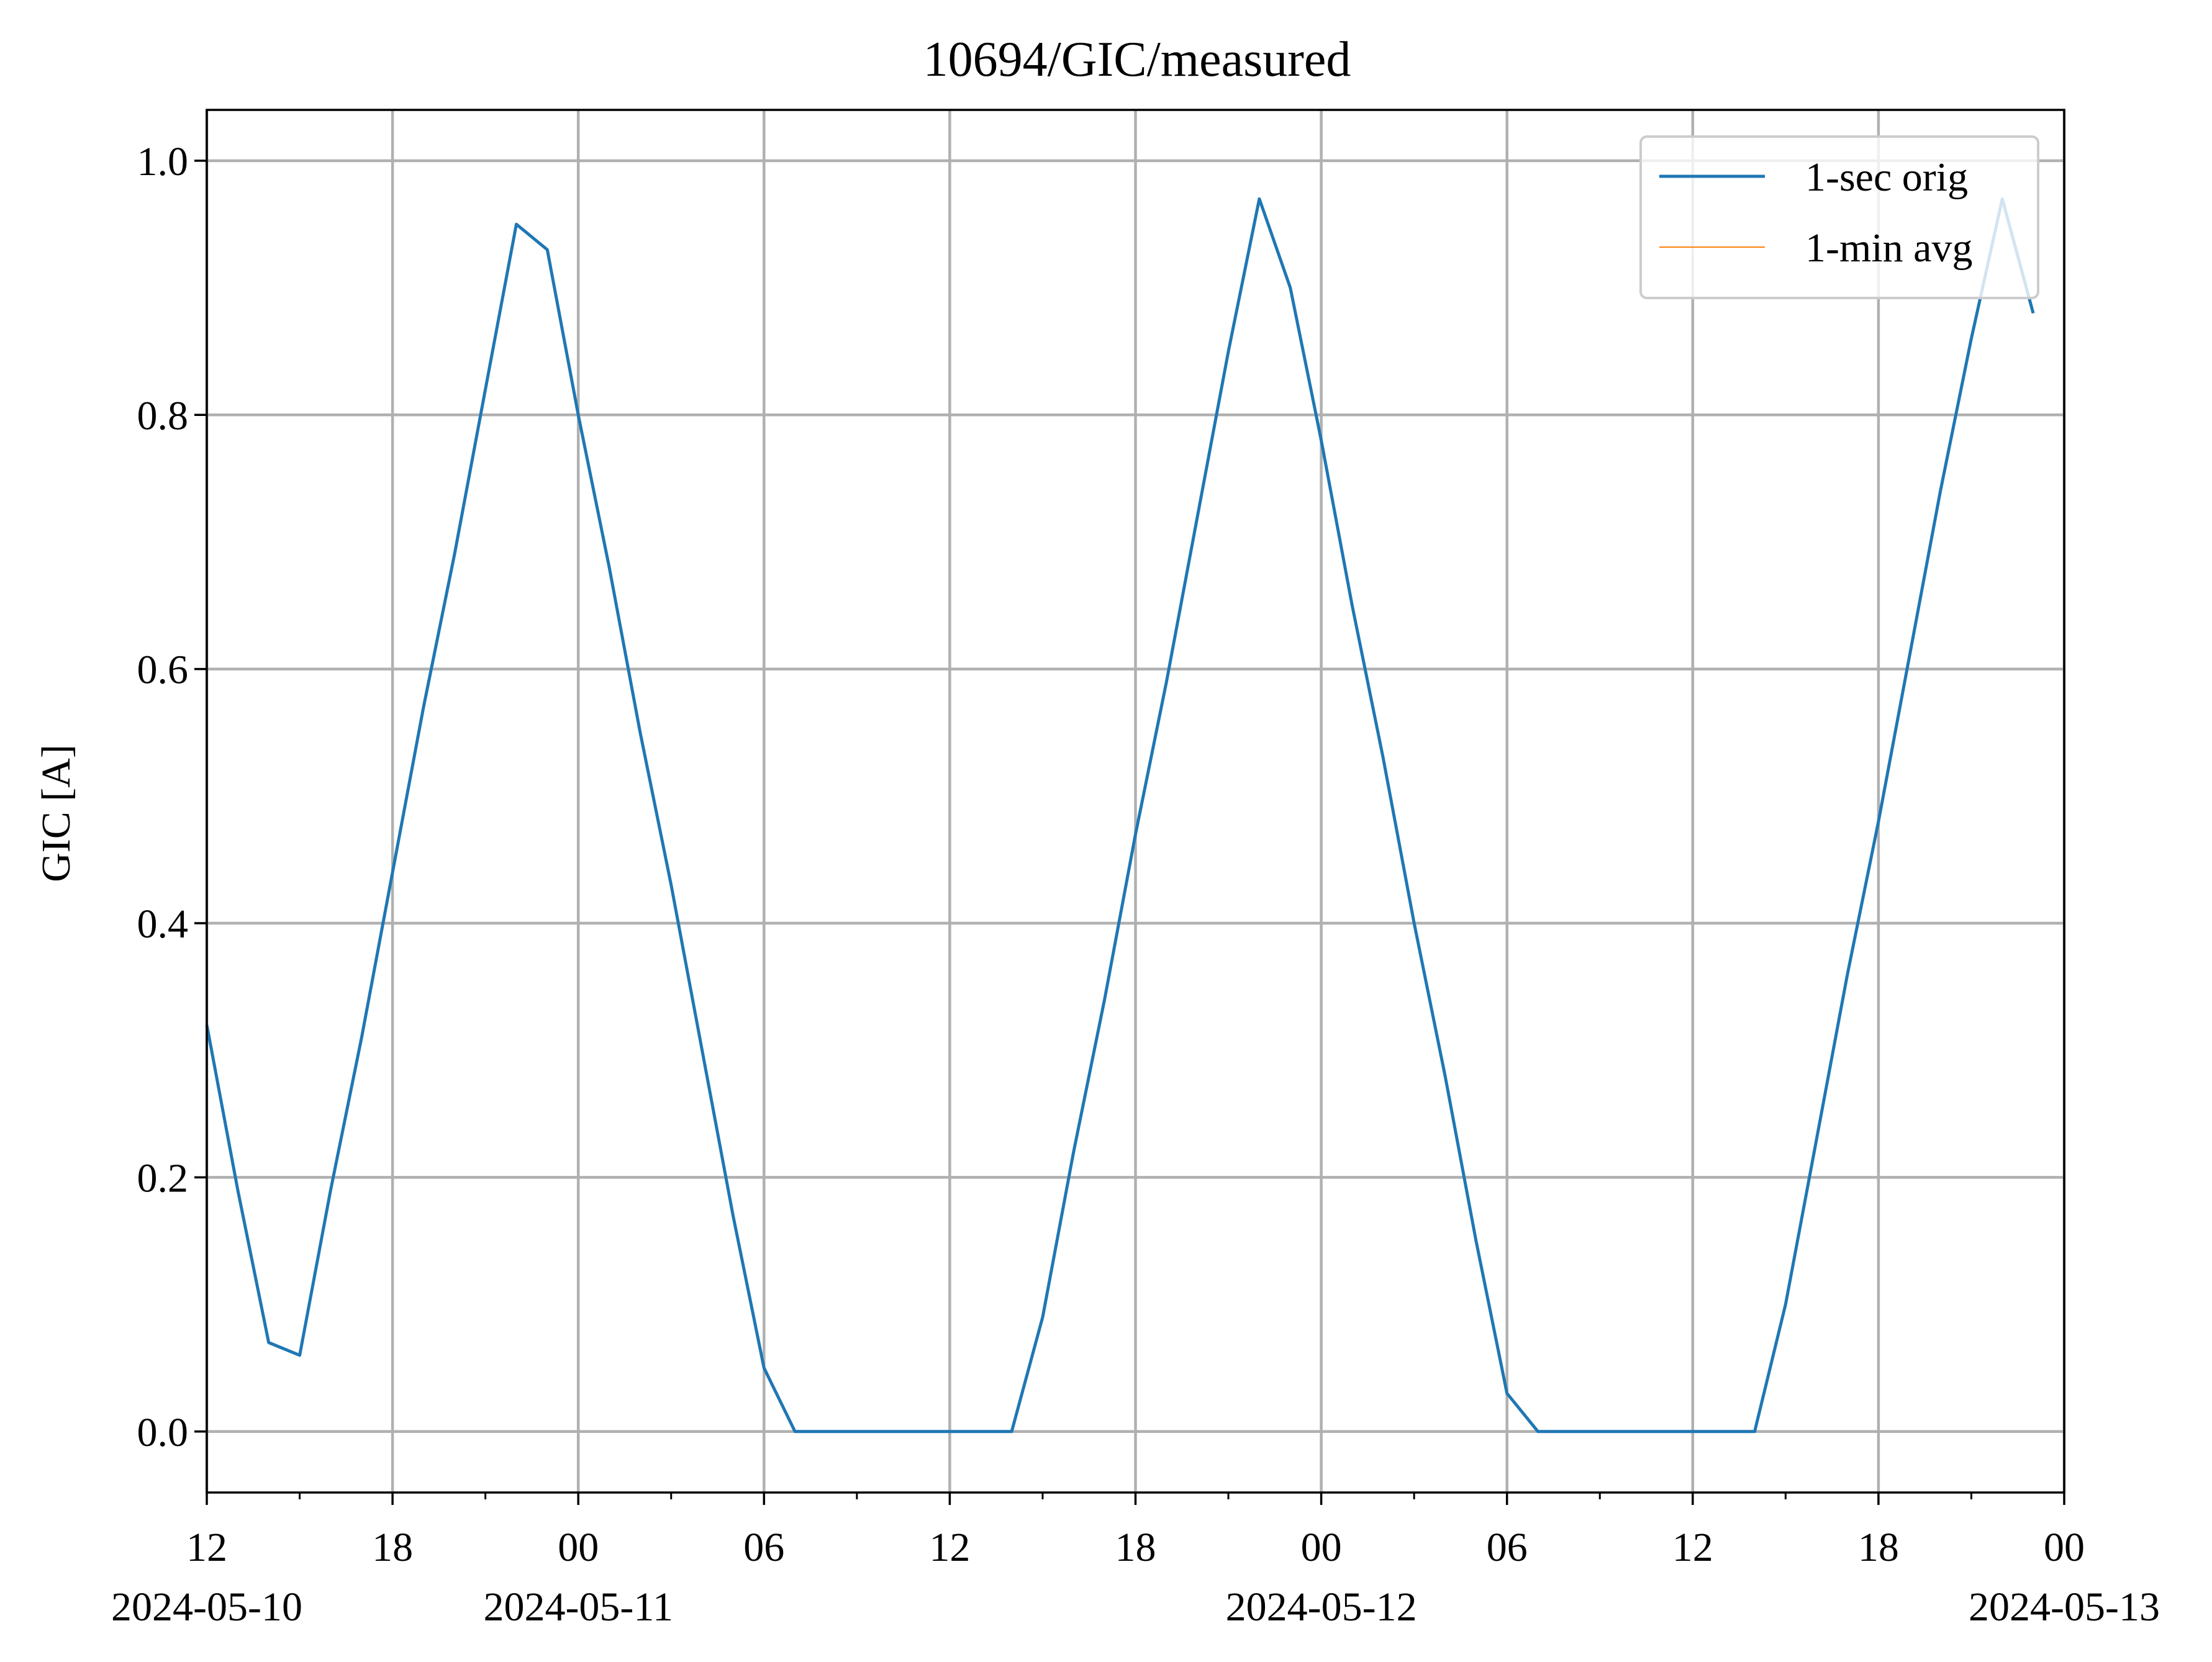  What do you see at coordinates (206, 1607) in the screenshot?
I see `x-tick-date-label: 2024-05-10` at bounding box center [206, 1607].